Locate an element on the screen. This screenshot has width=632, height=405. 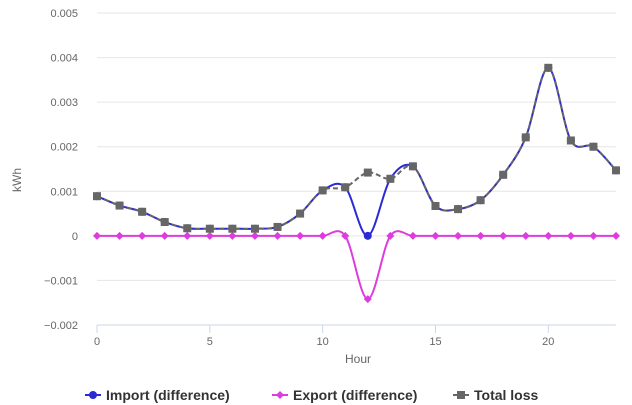
series-line-export-difference is located at coordinates (356, 265).